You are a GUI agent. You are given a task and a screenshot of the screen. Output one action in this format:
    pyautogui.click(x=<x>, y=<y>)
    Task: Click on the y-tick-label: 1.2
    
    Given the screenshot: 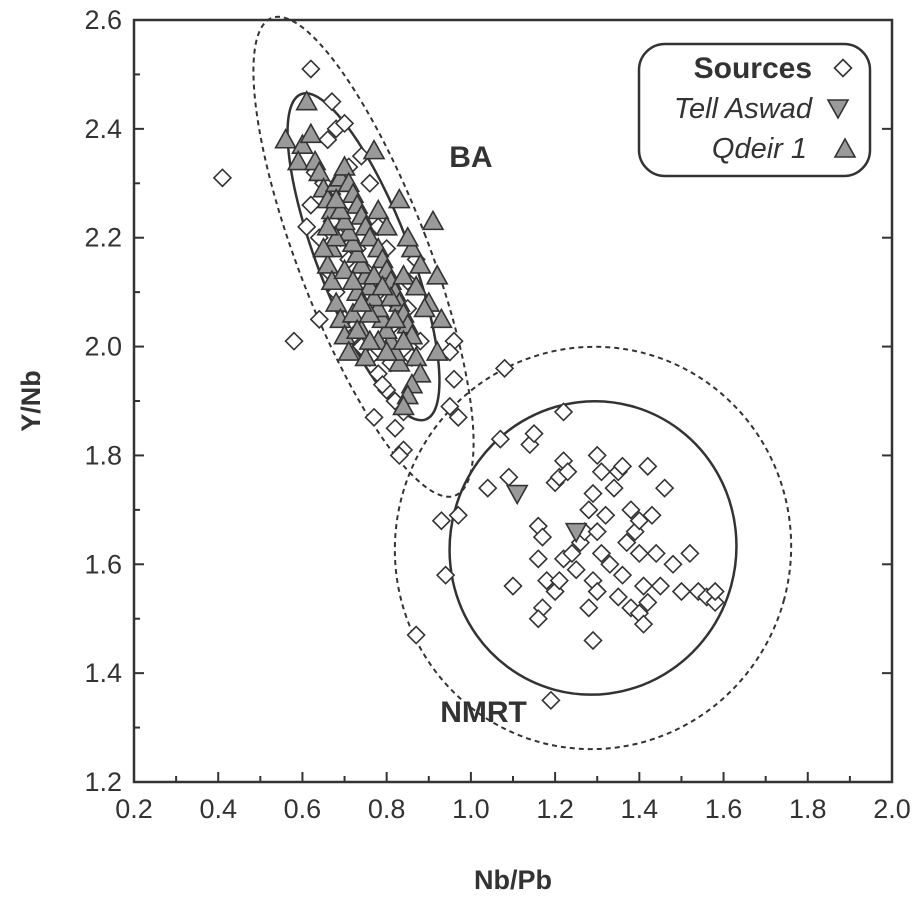 What is the action you would take?
    pyautogui.click(x=103, y=782)
    